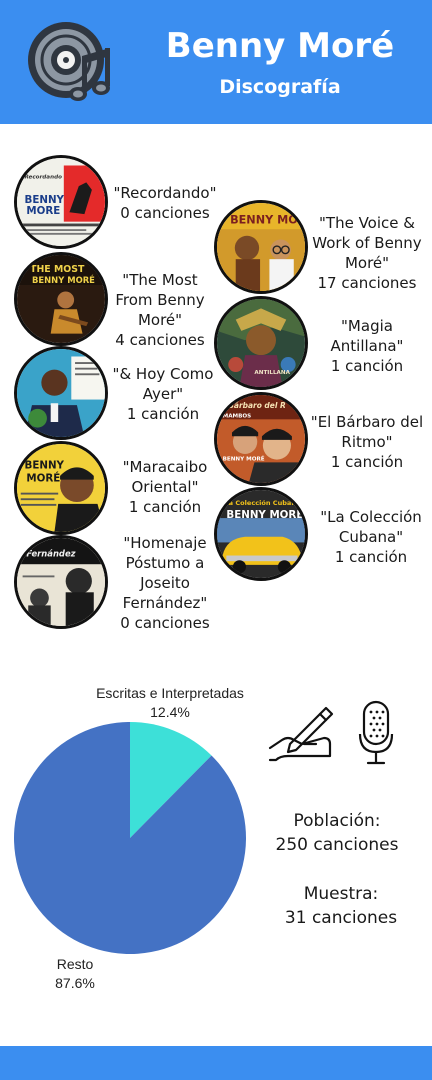 The width and height of the screenshot is (432, 1080). I want to click on album-cover-the-most-from: THE MOST BENNY MORÉ, so click(61, 299).